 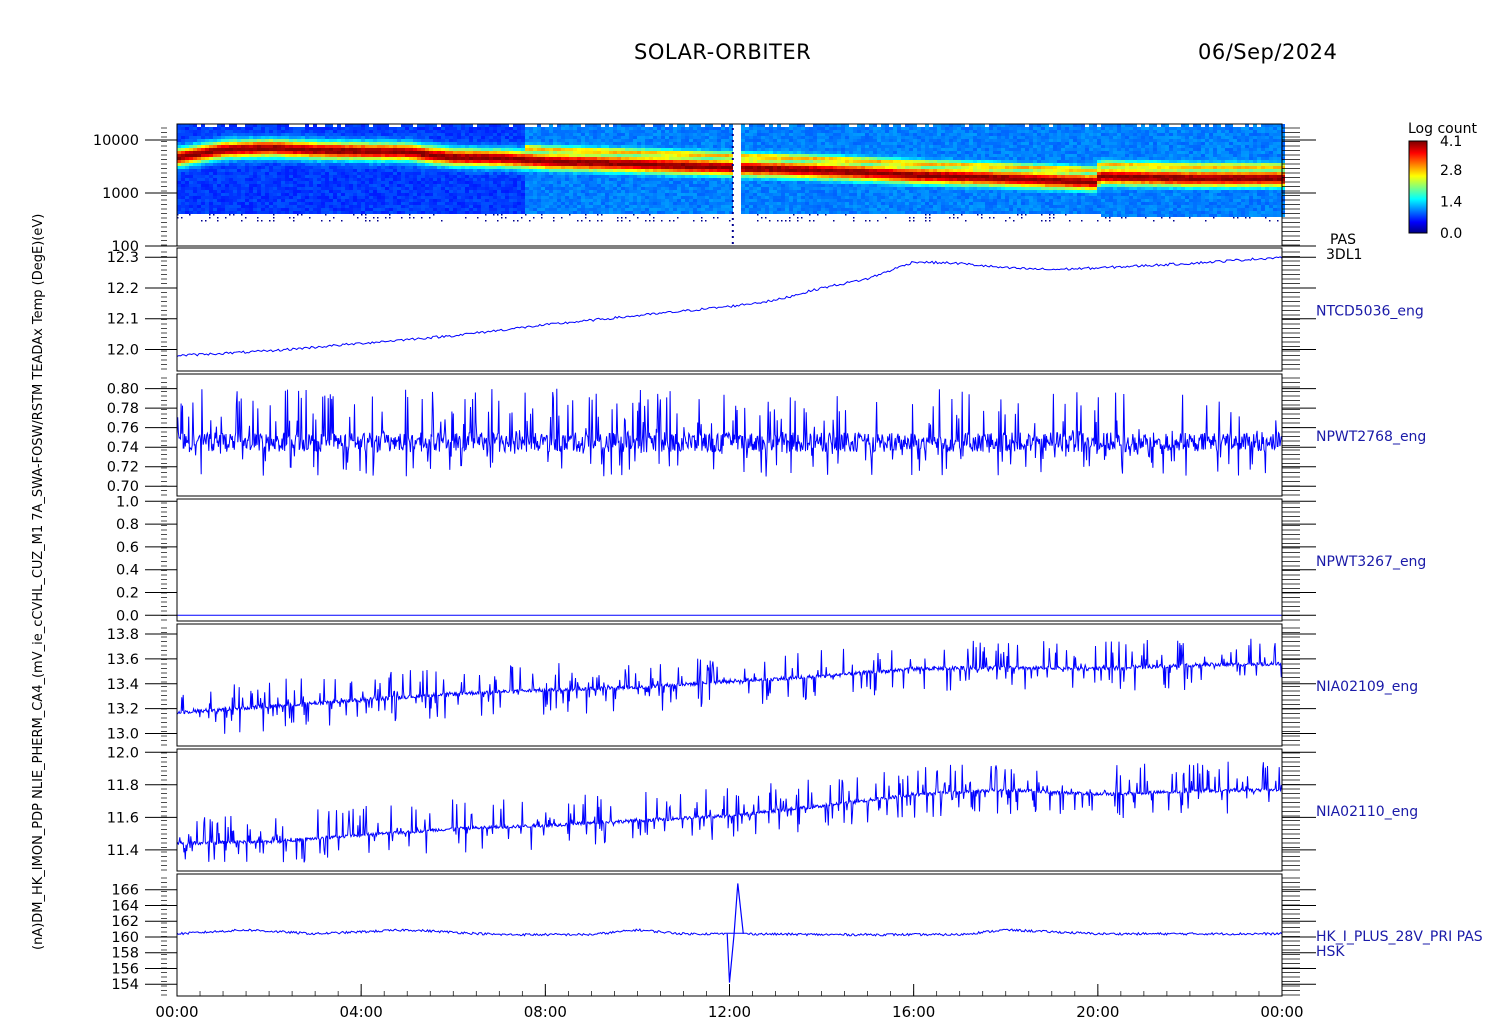 What do you see at coordinates (123, 710) in the screenshot?
I see `y-tick-label: 13.2` at bounding box center [123, 710].